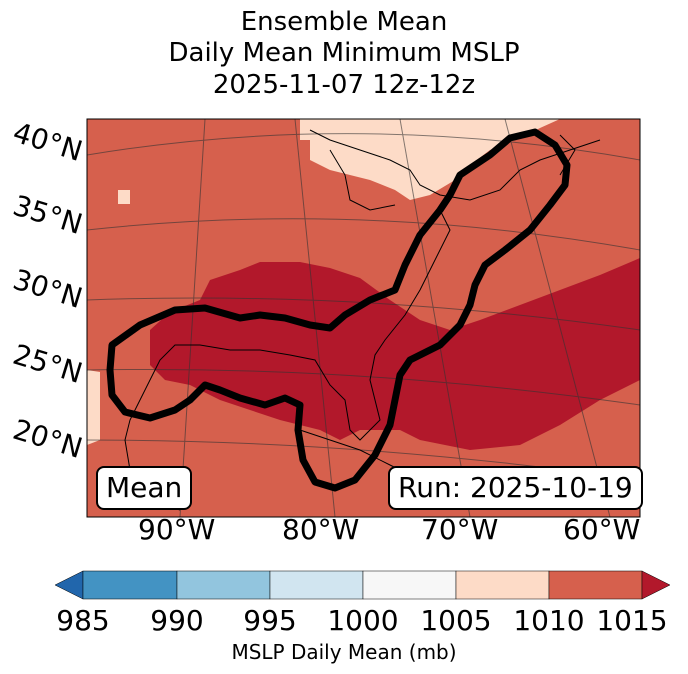 This screenshot has height=674, width=688. I want to click on colorbar-tick-1000: 1000, so click(363, 620).